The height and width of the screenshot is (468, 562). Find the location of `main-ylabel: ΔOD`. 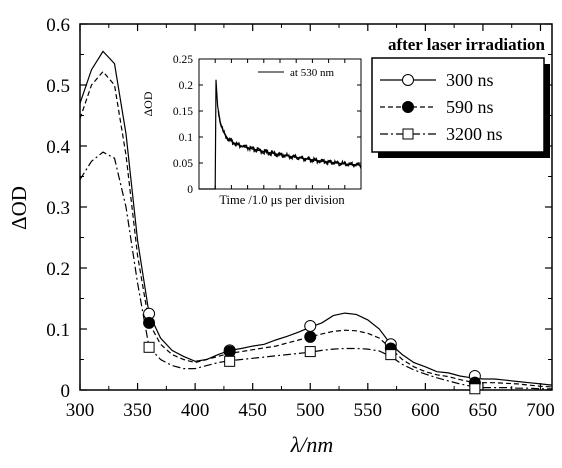

main-ylabel: ΔOD is located at coordinates (19, 208).